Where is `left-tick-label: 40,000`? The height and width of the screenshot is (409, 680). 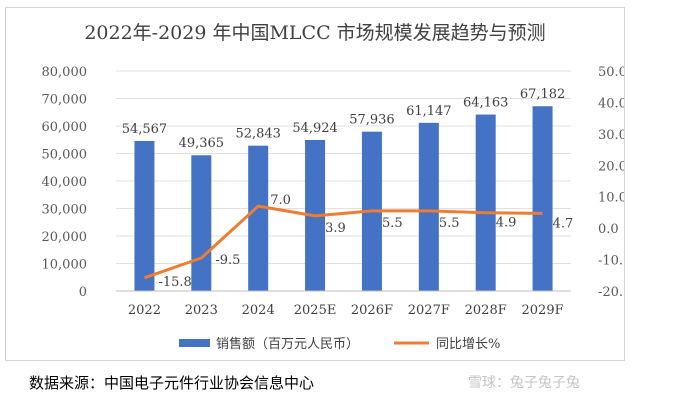 left-tick-label: 40,000 is located at coordinates (65, 182).